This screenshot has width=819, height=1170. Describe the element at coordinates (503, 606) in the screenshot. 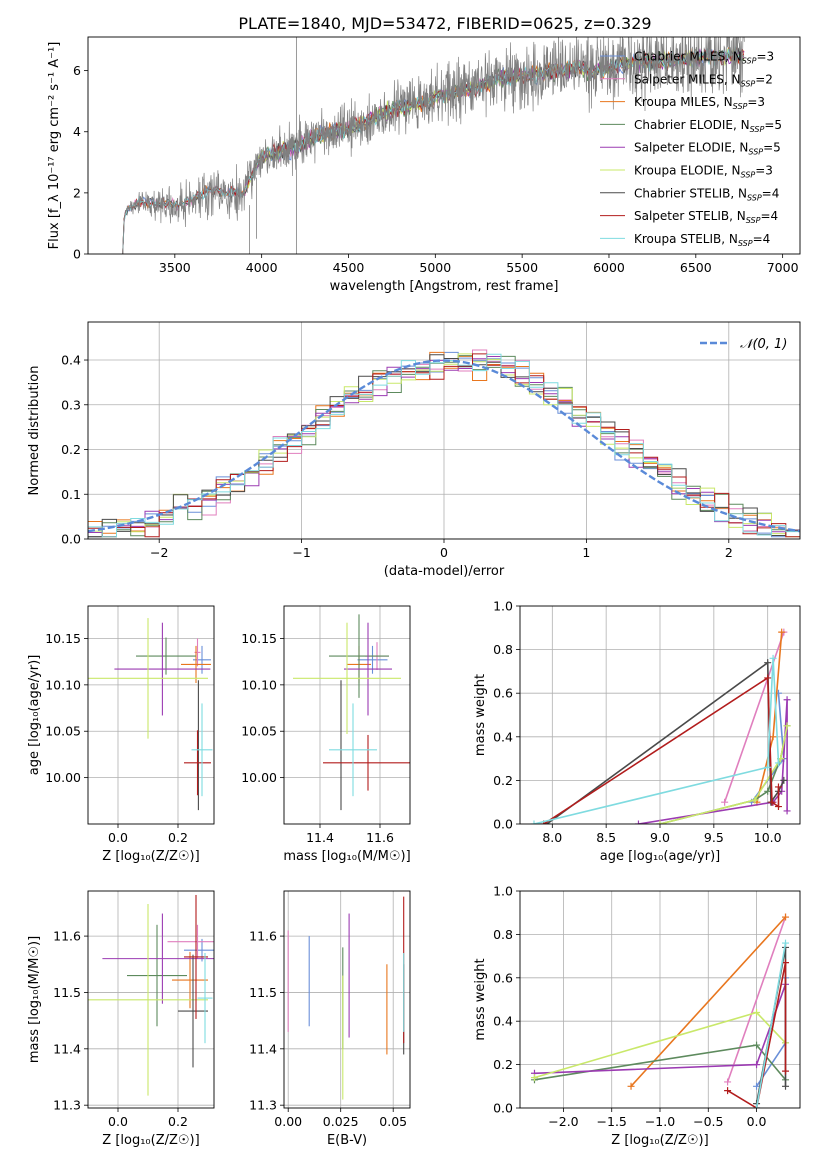

I see `tick-label: 1.0` at that location.